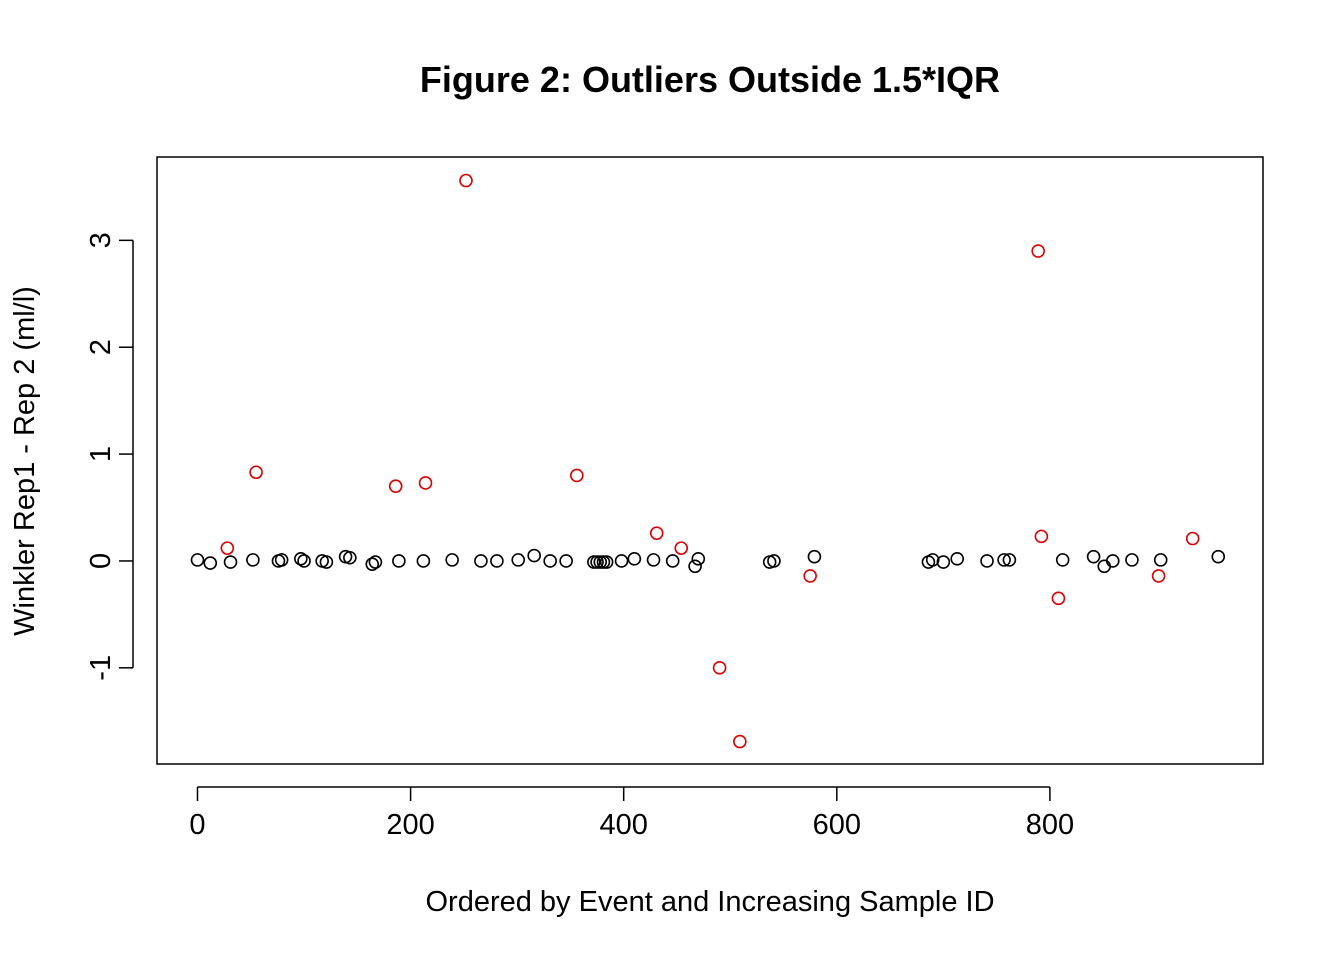 This screenshot has height=960, width=1344. I want to click on y-axis-label: Winkler Rep1 - Rep 2 (ml/l), so click(25, 461).